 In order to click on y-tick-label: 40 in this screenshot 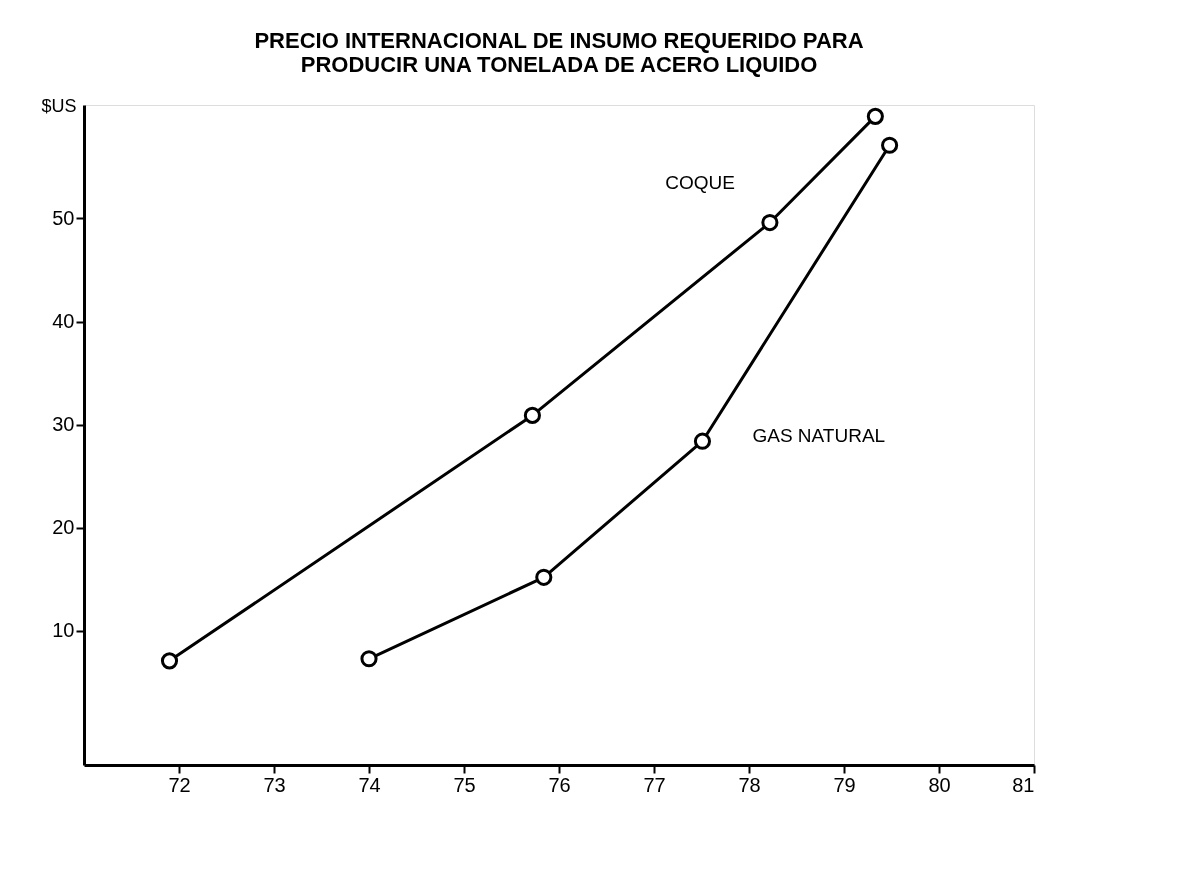, I will do `click(63, 321)`.